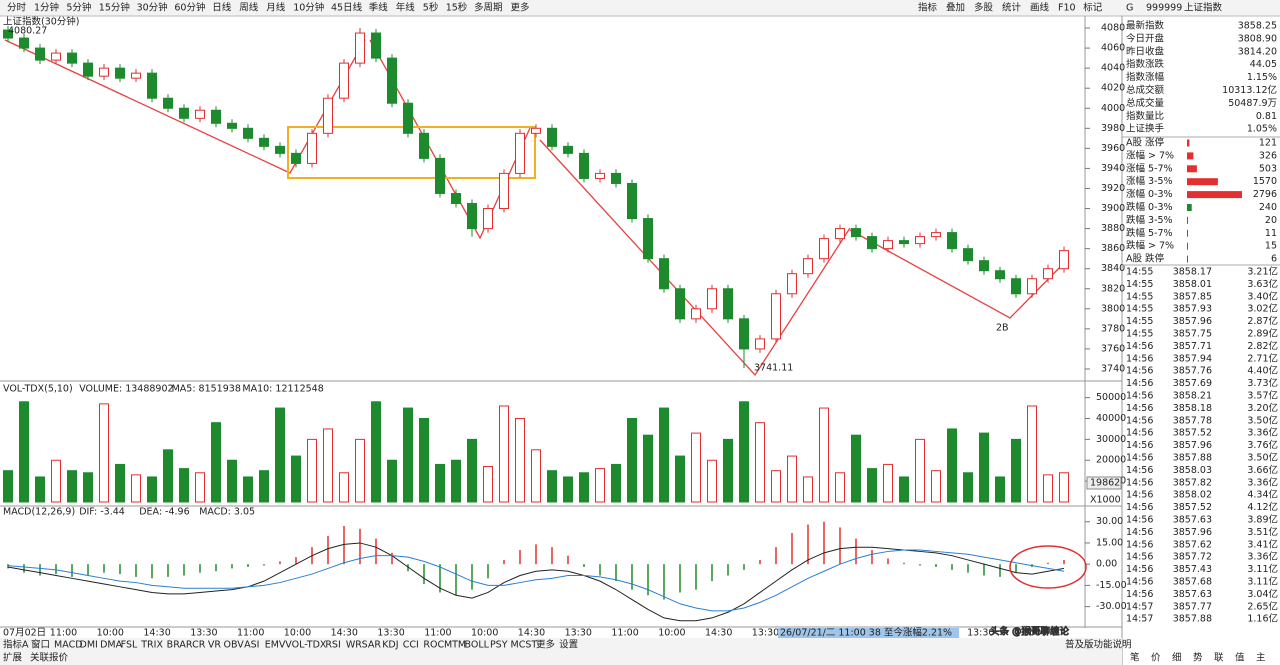 This screenshot has width=1280, height=665. I want to click on indicator-tab: MCST, so click(524, 645).